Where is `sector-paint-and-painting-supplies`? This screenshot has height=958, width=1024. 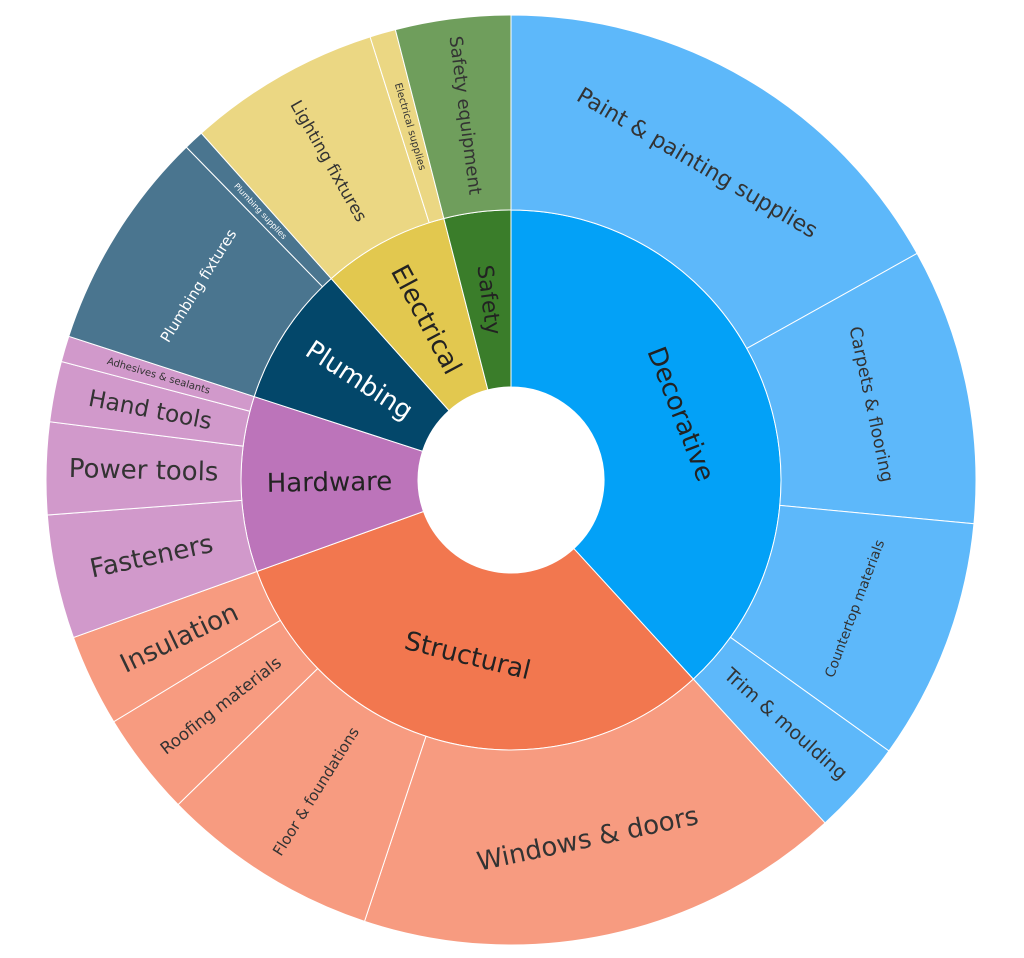 sector-paint-and-painting-supplies is located at coordinates (714, 182).